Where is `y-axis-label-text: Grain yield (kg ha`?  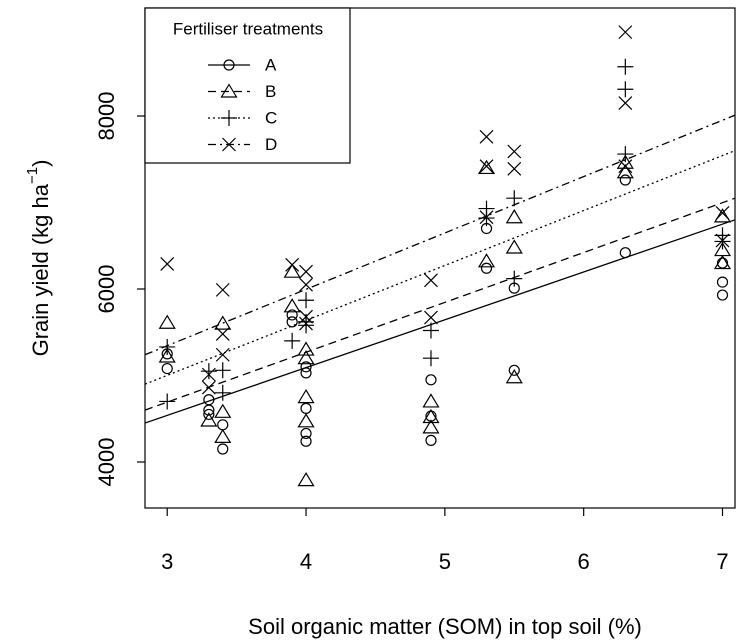 y-axis-label-text: Grain yield (kg ha is located at coordinates (40, 269).